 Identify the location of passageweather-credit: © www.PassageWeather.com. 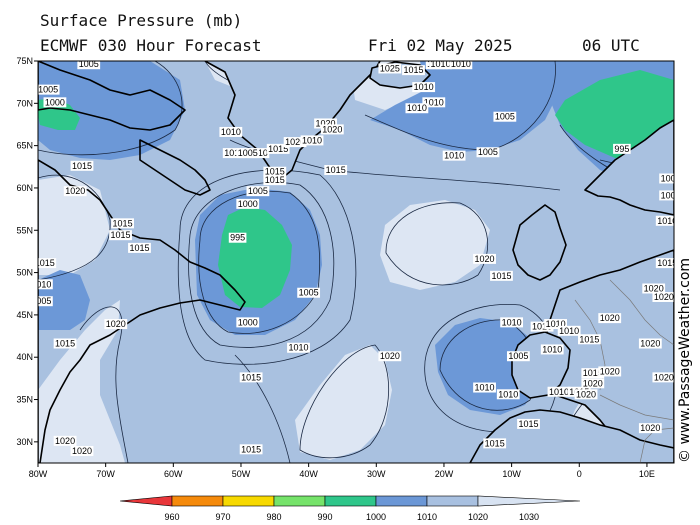
(685, 360).